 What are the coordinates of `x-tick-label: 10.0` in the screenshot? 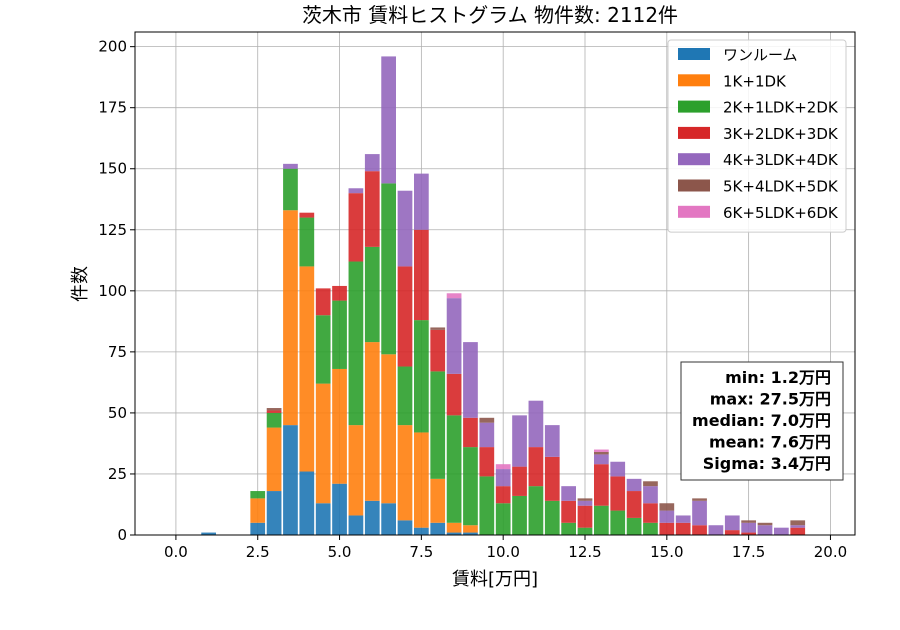 It's located at (502, 552).